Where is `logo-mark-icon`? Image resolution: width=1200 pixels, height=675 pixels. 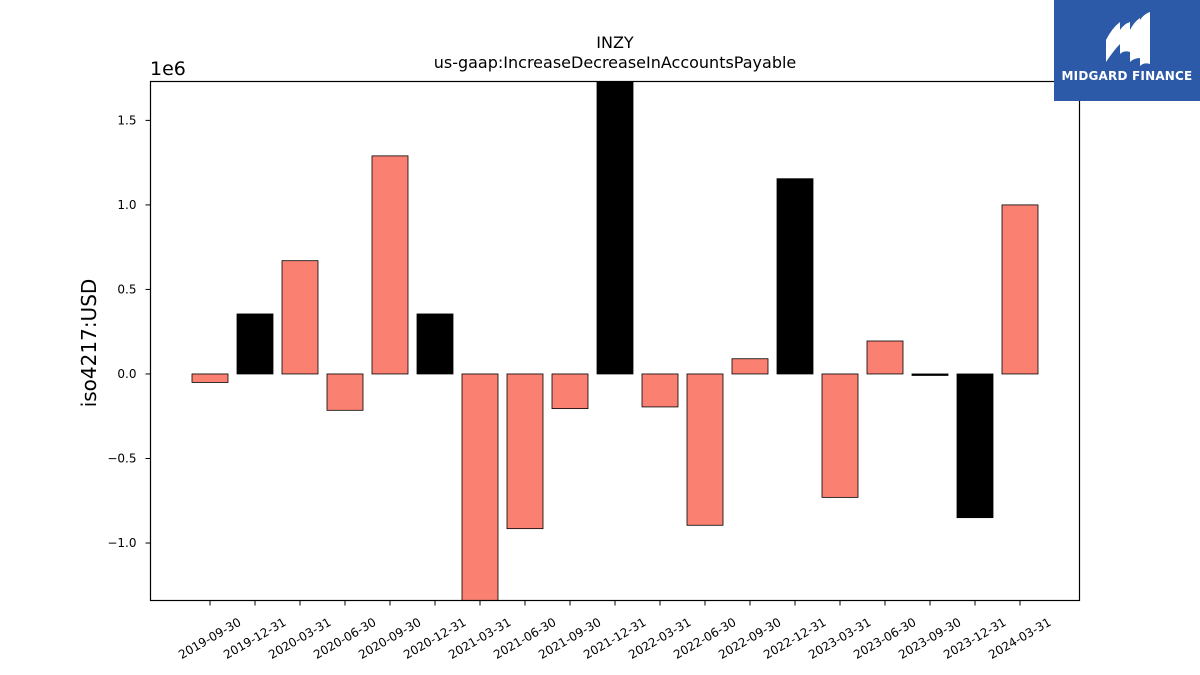 logo-mark-icon is located at coordinates (1128, 39).